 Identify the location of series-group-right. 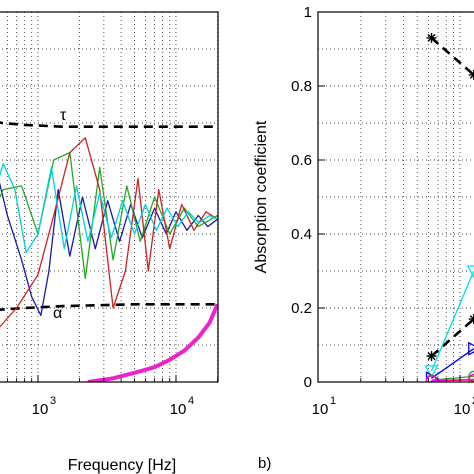
(449, 207).